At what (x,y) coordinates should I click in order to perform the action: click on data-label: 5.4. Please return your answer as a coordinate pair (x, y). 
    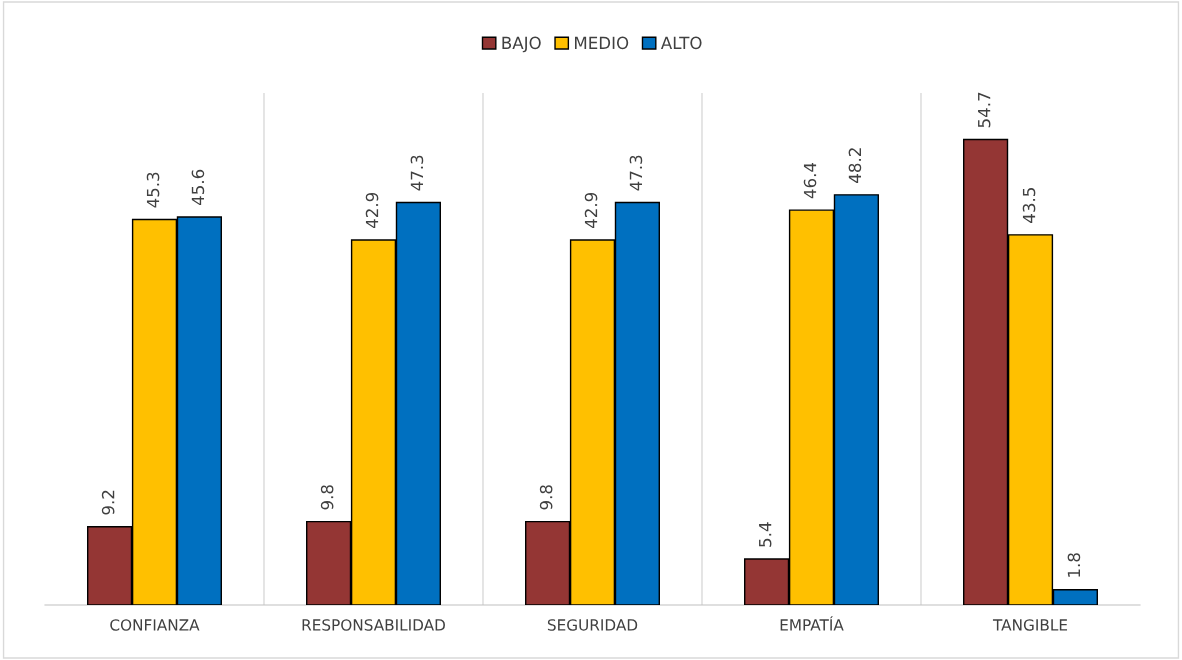
    Looking at the image, I should click on (765, 534).